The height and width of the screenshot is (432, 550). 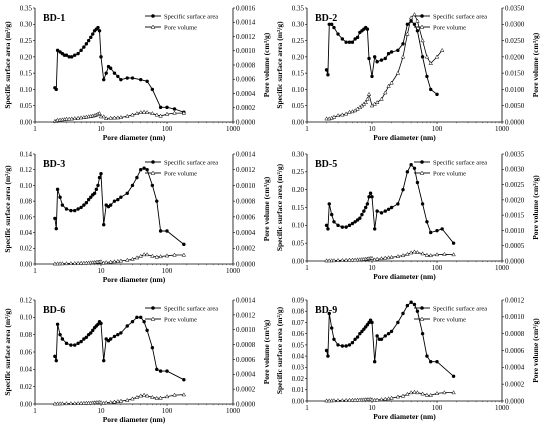 I want to click on y-tick-label: 0.09, so click(x=298, y=300).